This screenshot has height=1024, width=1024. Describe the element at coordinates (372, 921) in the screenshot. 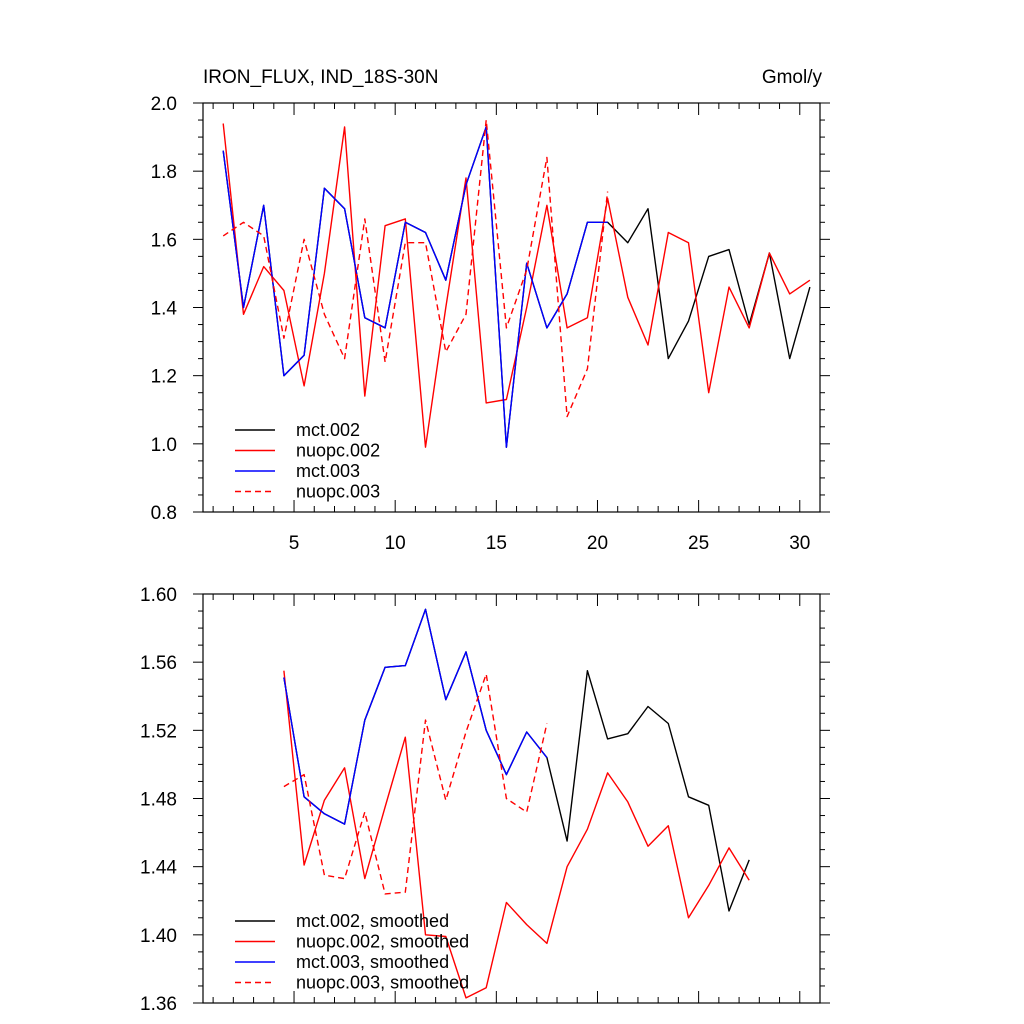

I see `legend-label: mct.002, smoothed` at that location.